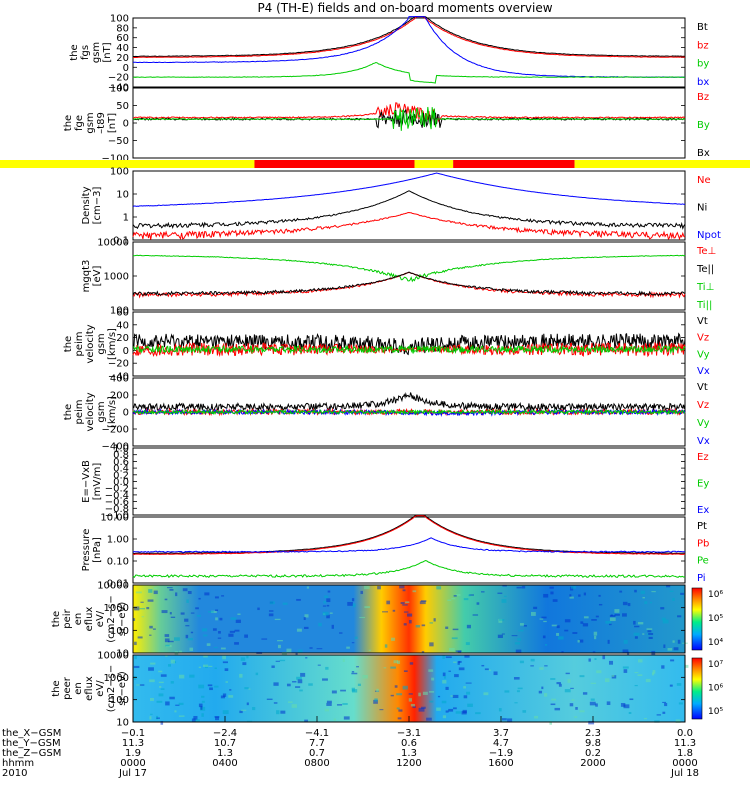 This screenshot has width=750, height=800. What do you see at coordinates (117, 489) in the screenshot?
I see `y-tick-label: −0.2` at bounding box center [117, 489].